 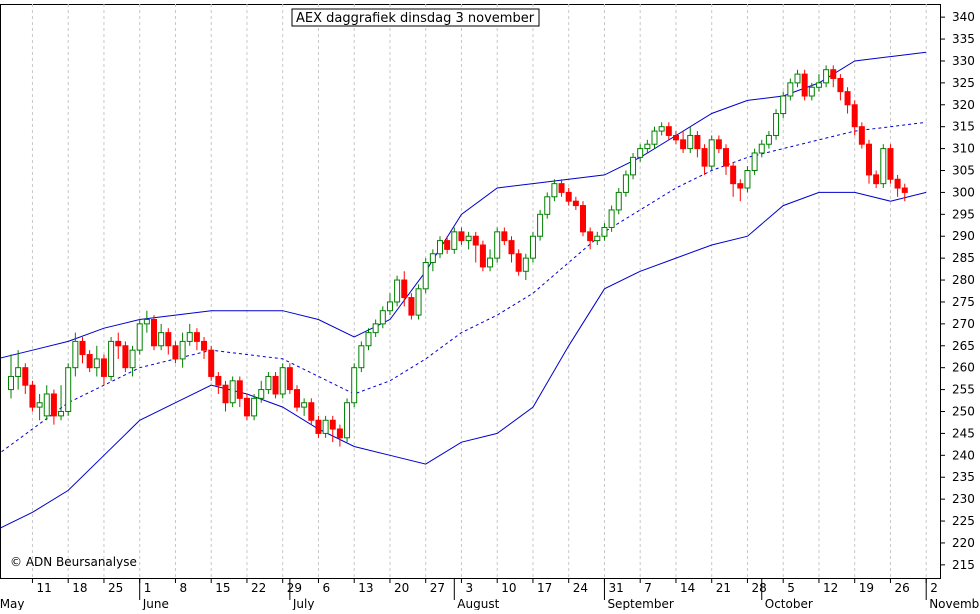 What do you see at coordinates (303, 603) in the screenshot?
I see `x-month-label: July` at bounding box center [303, 603].